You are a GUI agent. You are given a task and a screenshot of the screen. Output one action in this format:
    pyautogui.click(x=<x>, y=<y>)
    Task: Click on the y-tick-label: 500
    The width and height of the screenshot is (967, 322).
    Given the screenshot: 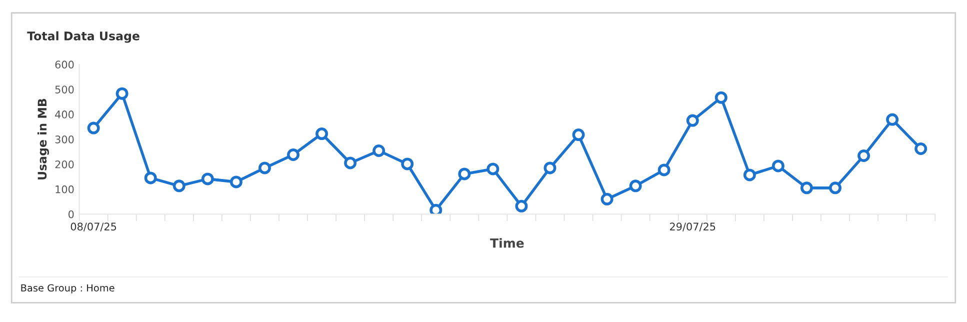 What is the action you would take?
    pyautogui.click(x=64, y=90)
    